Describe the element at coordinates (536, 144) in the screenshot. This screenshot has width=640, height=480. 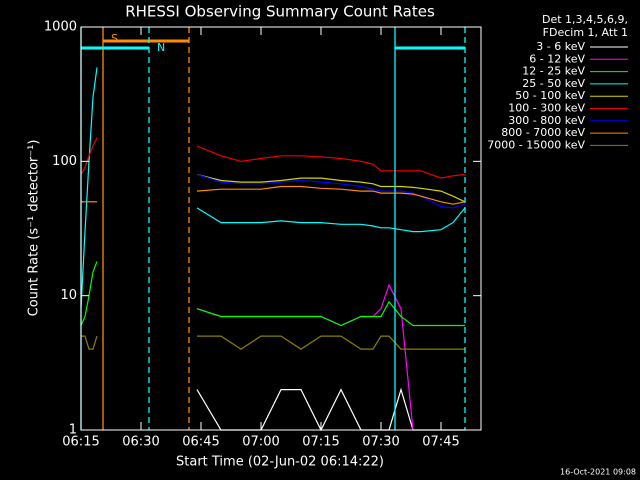
I see `legend-label: 7000 - 15000 keV` at that location.